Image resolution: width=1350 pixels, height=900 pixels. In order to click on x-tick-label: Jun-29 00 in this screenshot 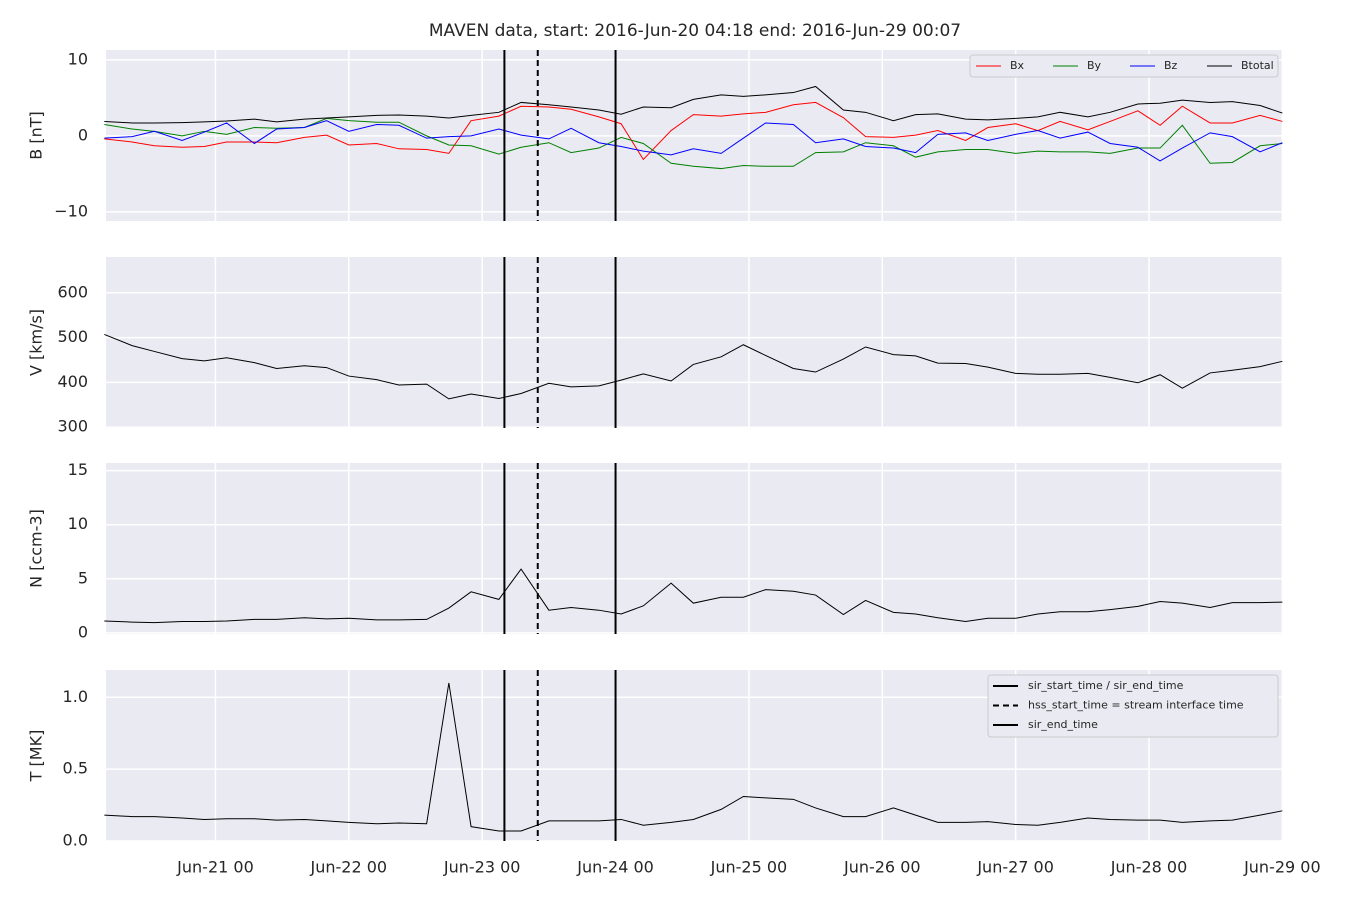, I will do `click(1282, 867)`.